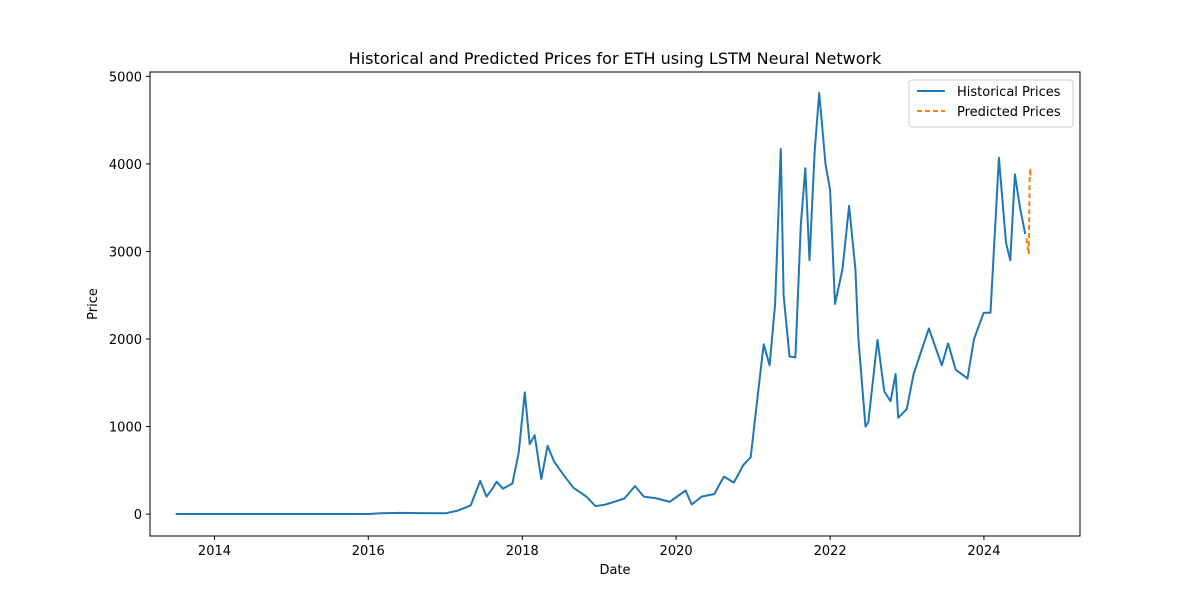 The image size is (1200, 600). I want to click on legend-box, so click(991, 103).